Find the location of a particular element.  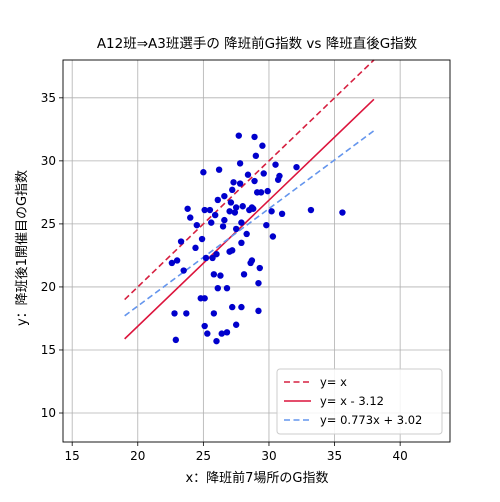

y-tick-label: 30 is located at coordinates (48, 161).